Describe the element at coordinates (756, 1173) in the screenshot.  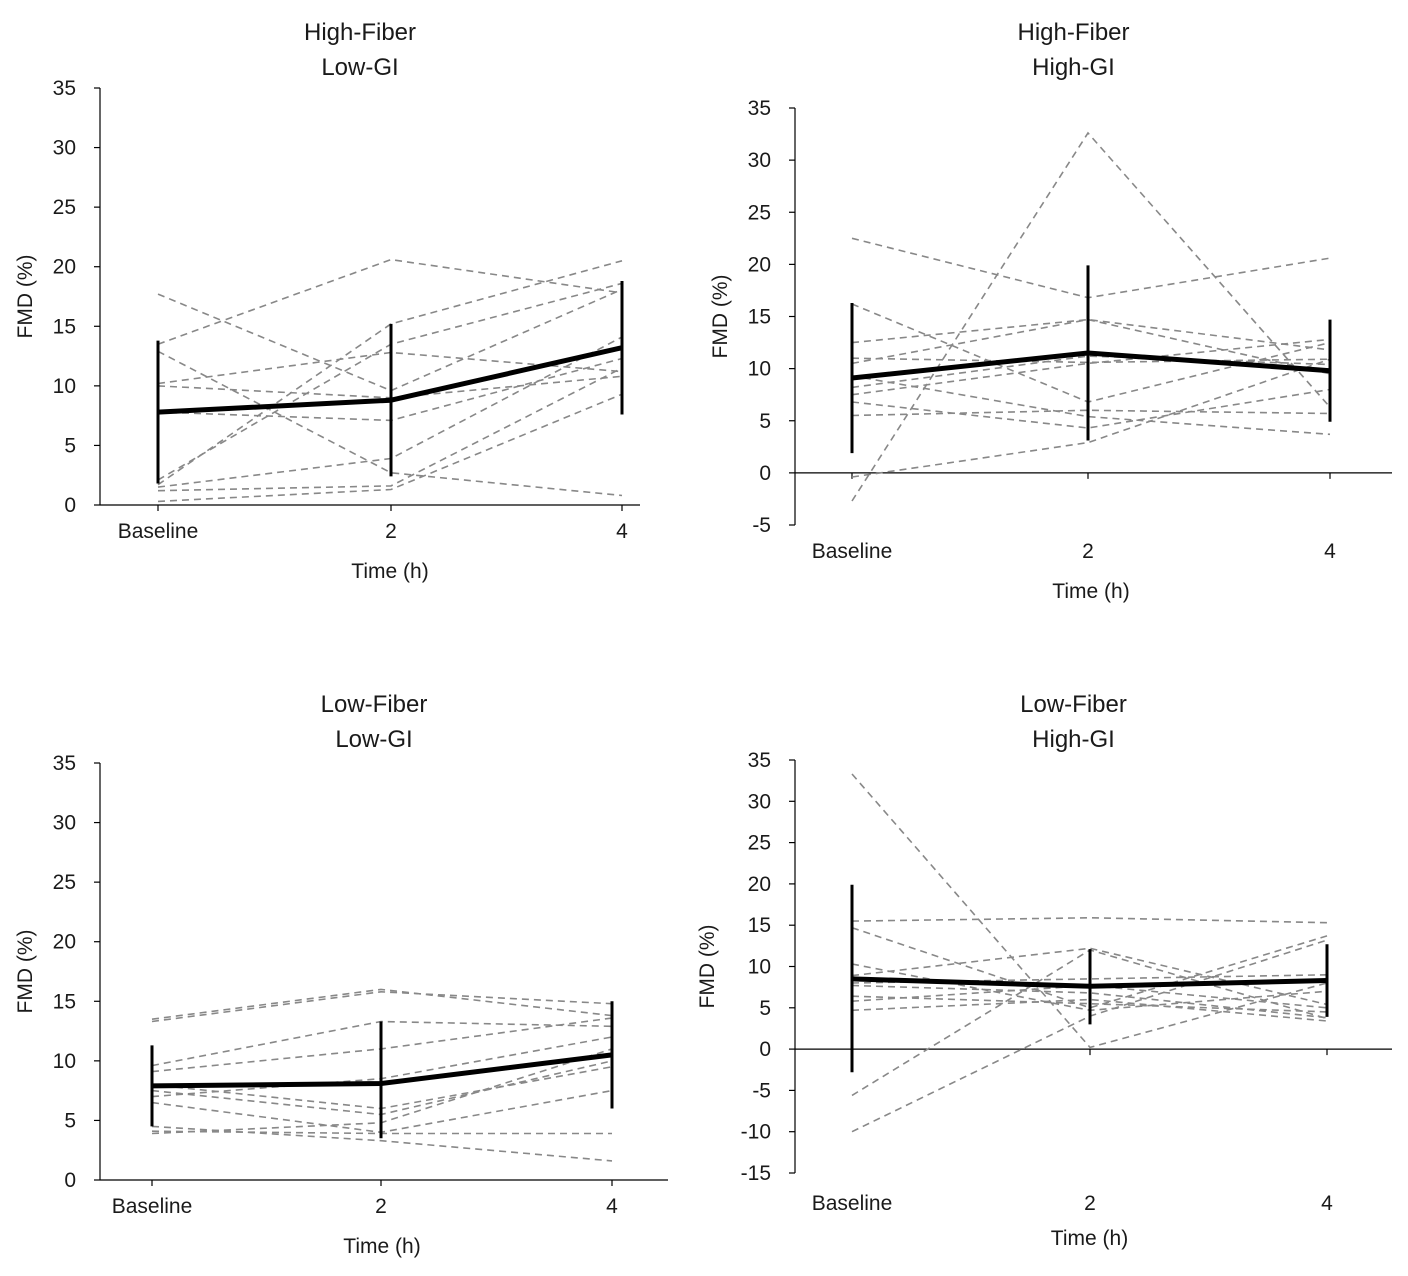
I see `y-tick-label: -15` at that location.